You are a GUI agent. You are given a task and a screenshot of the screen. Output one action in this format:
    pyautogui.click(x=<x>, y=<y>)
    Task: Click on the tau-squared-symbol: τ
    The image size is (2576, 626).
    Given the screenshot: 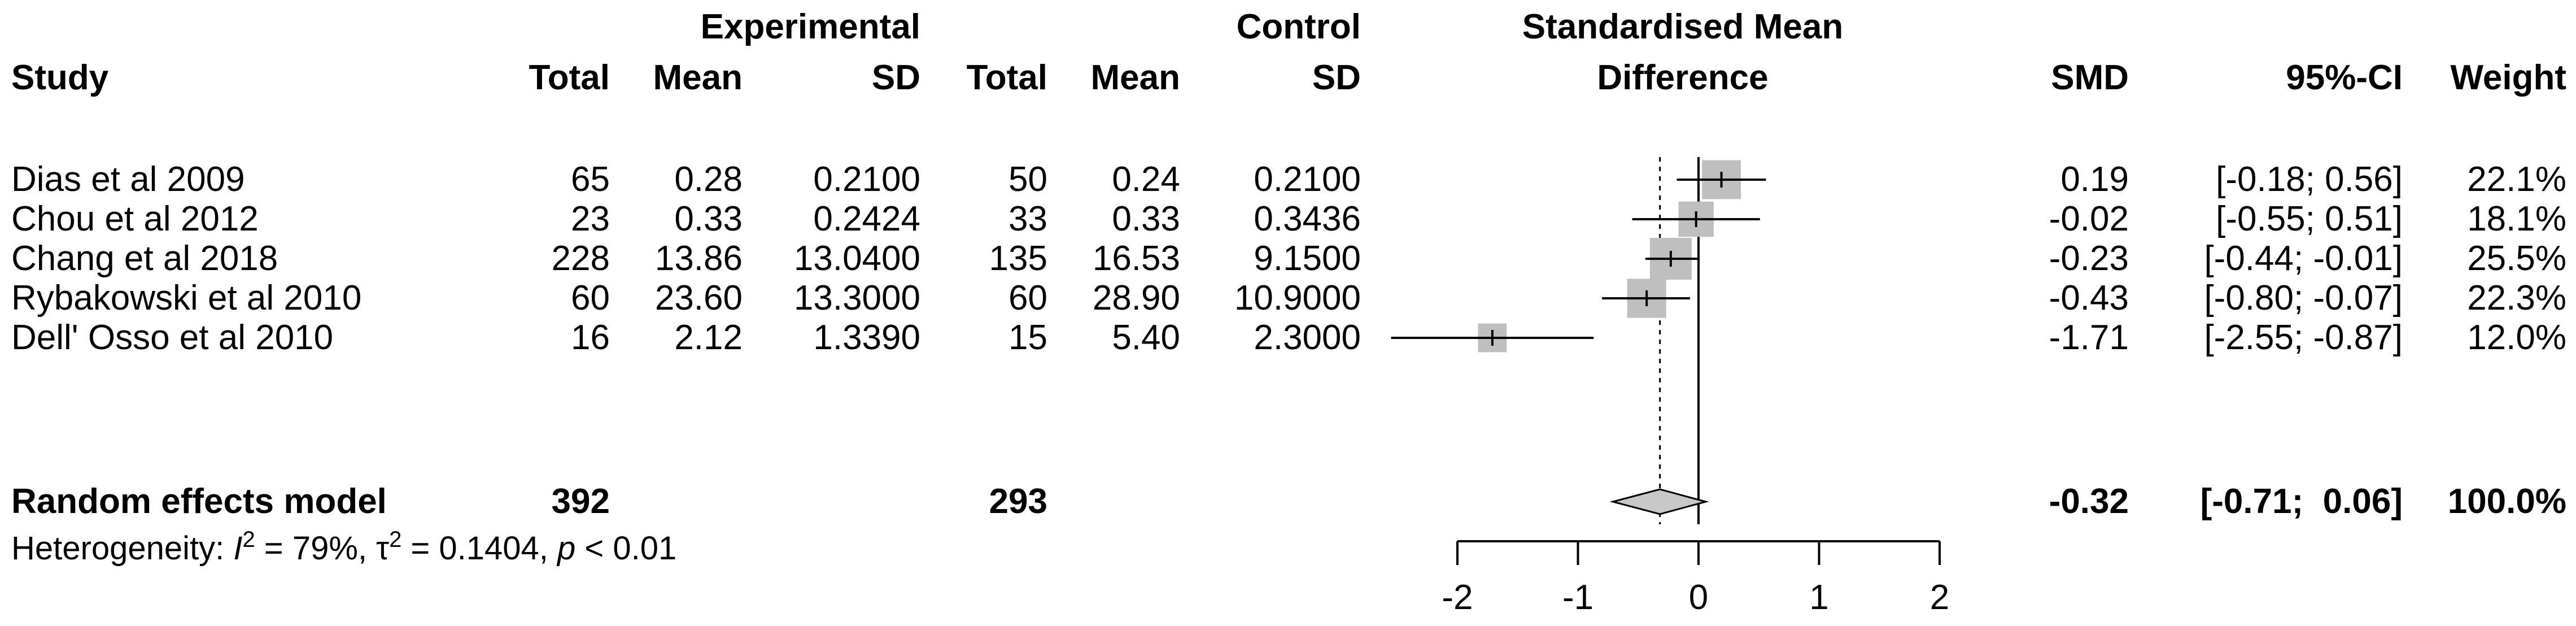 What is the action you would take?
    pyautogui.click(x=383, y=548)
    